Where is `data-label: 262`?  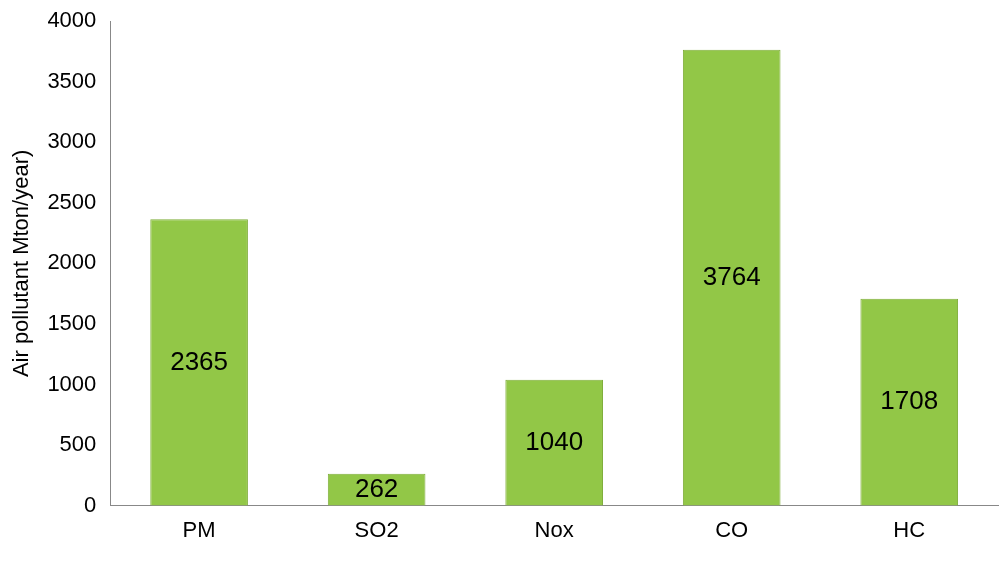
data-label: 262 is located at coordinates (376, 487).